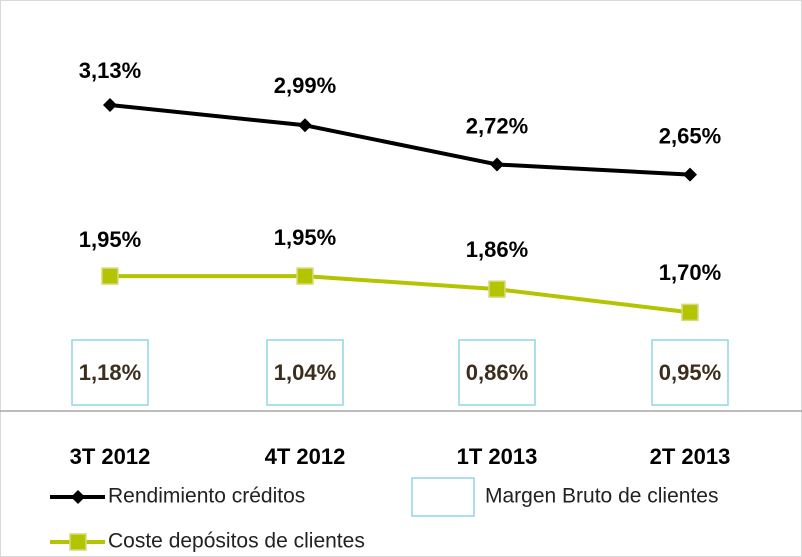 This screenshot has height=557, width=802. I want to click on value-label: 0,86%, so click(497, 372).